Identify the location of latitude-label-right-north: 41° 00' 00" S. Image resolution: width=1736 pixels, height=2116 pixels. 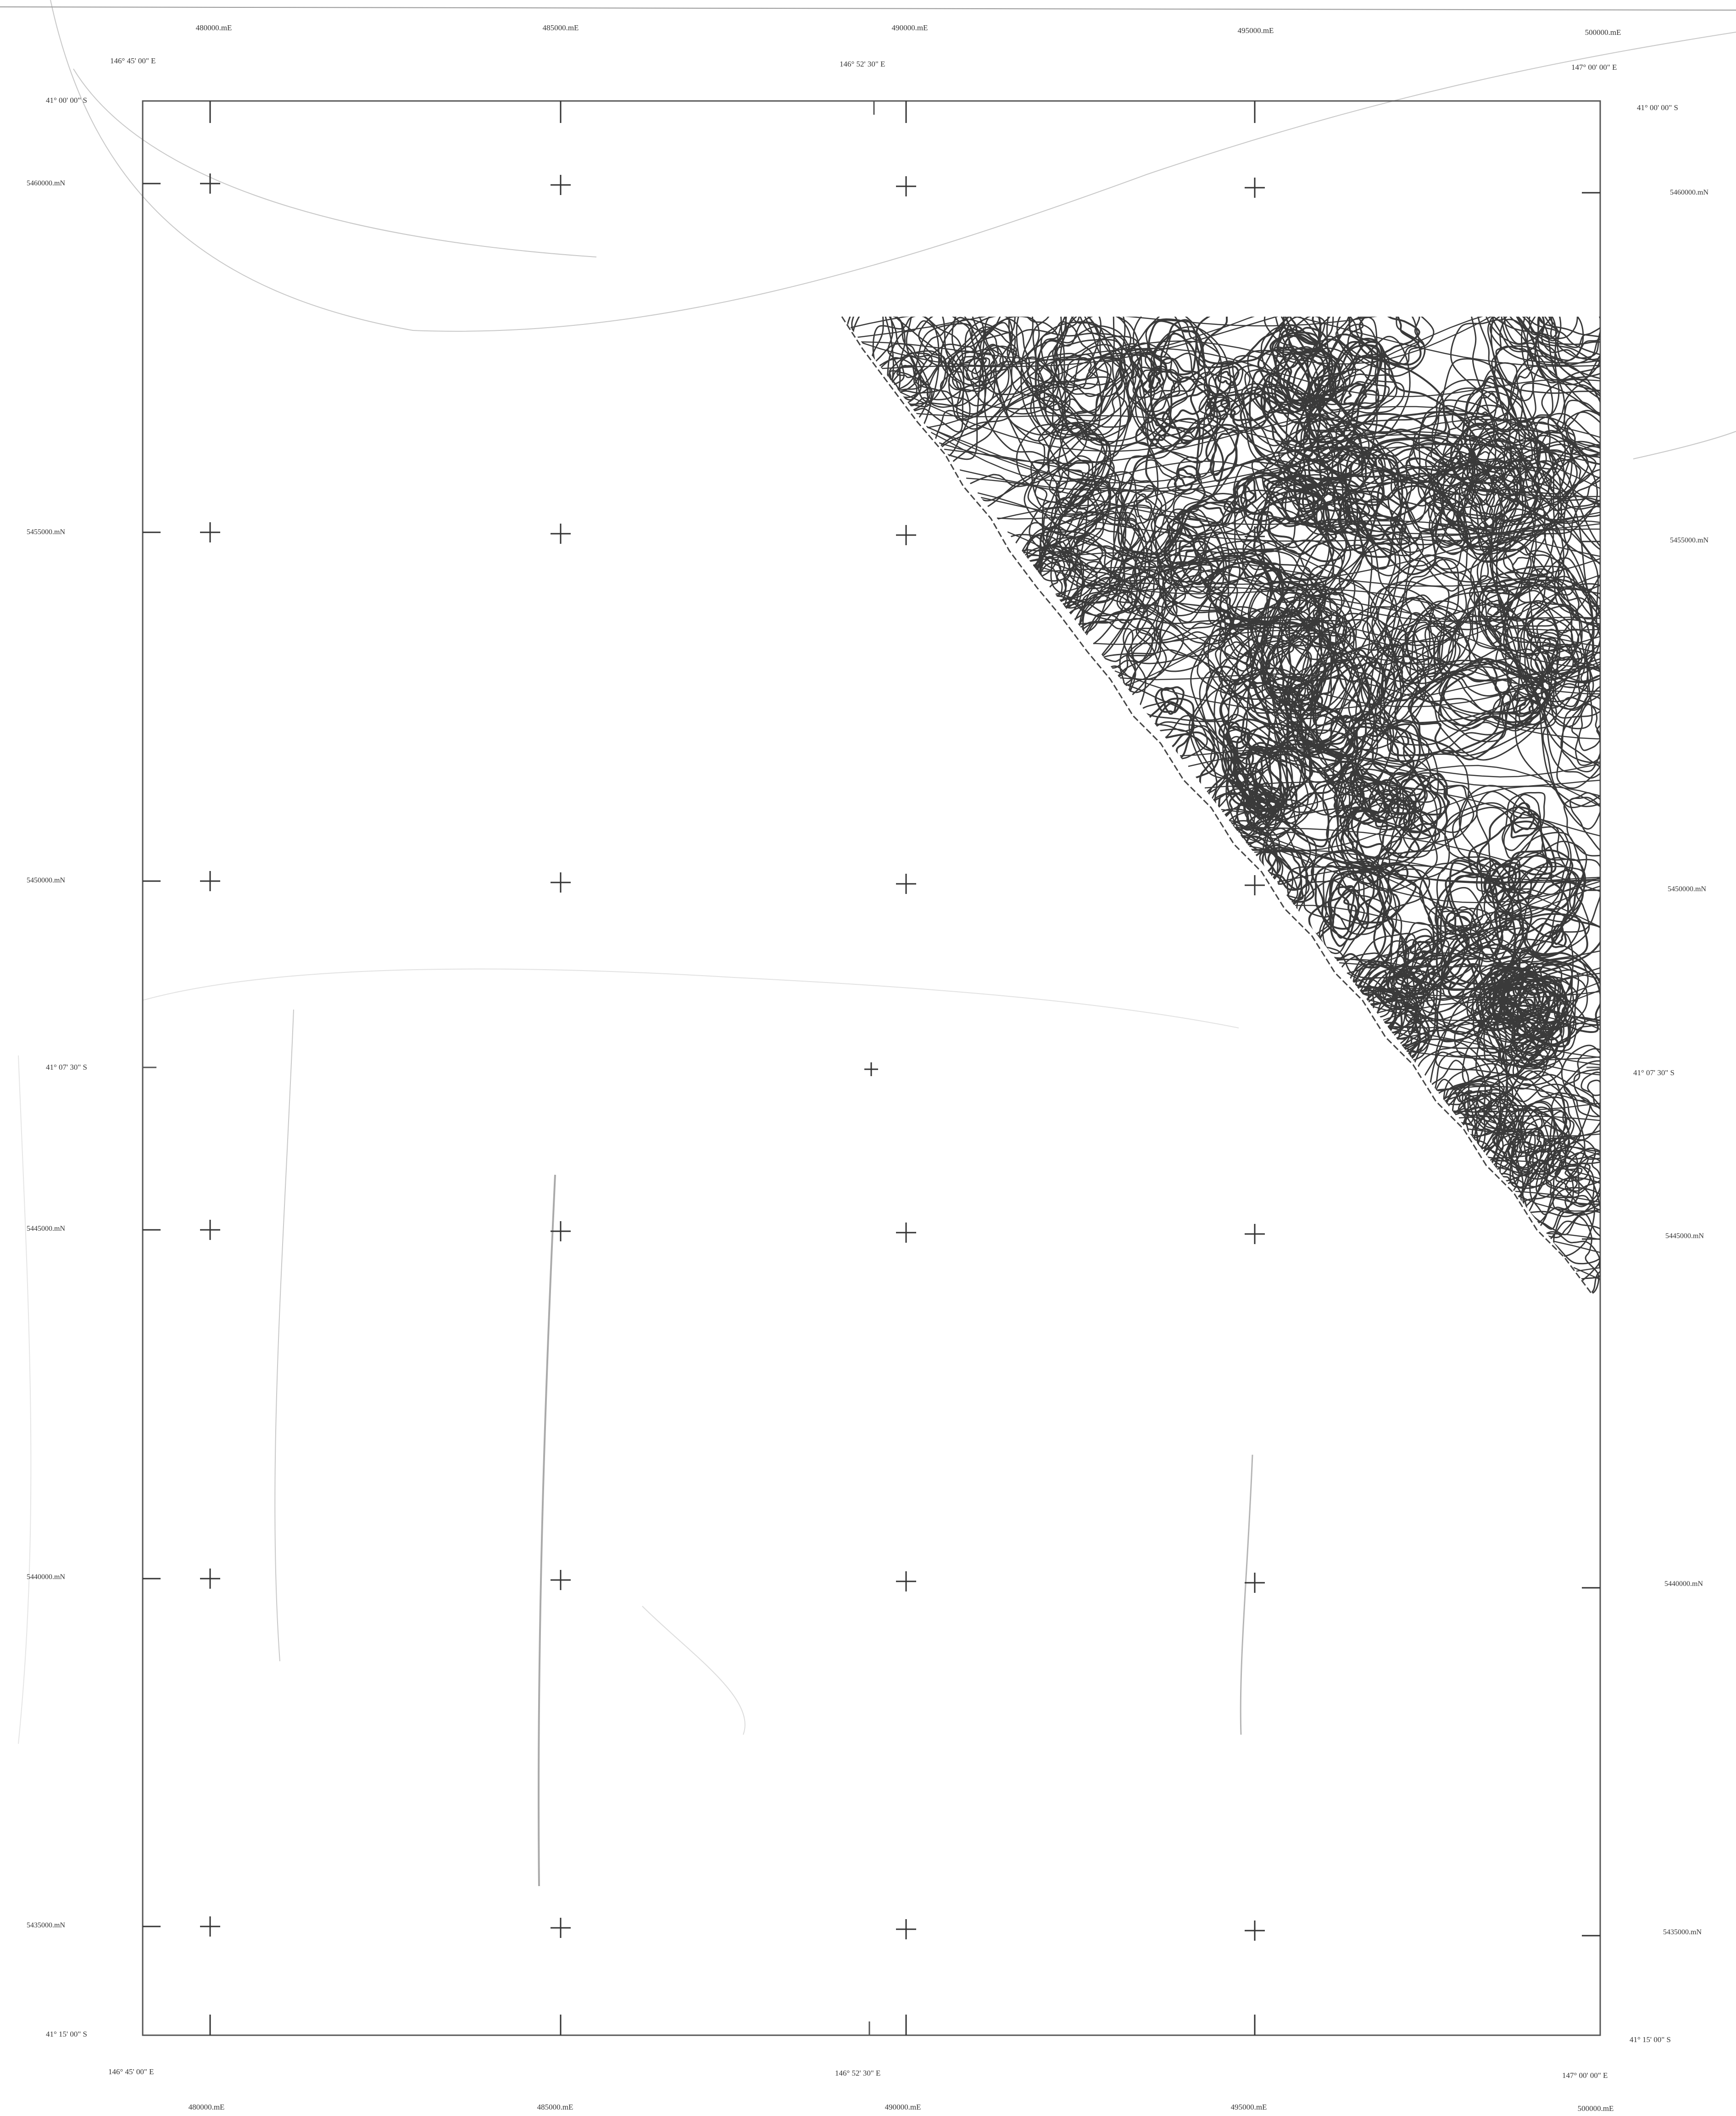
(1657, 107).